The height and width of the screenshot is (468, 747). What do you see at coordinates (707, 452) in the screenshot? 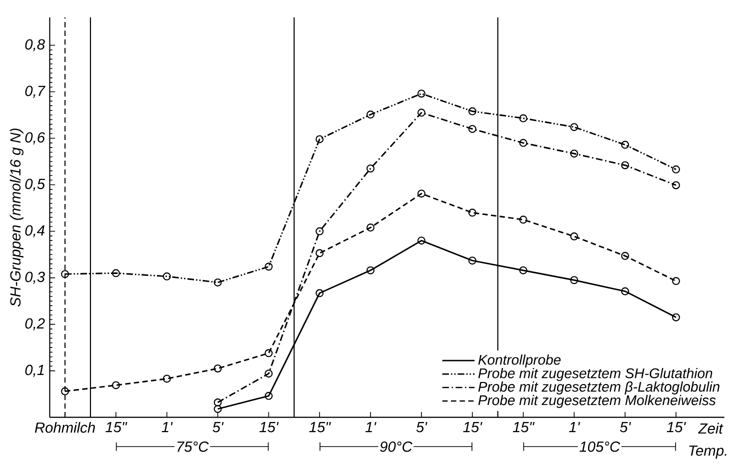
I see `text: Temp.` at bounding box center [707, 452].